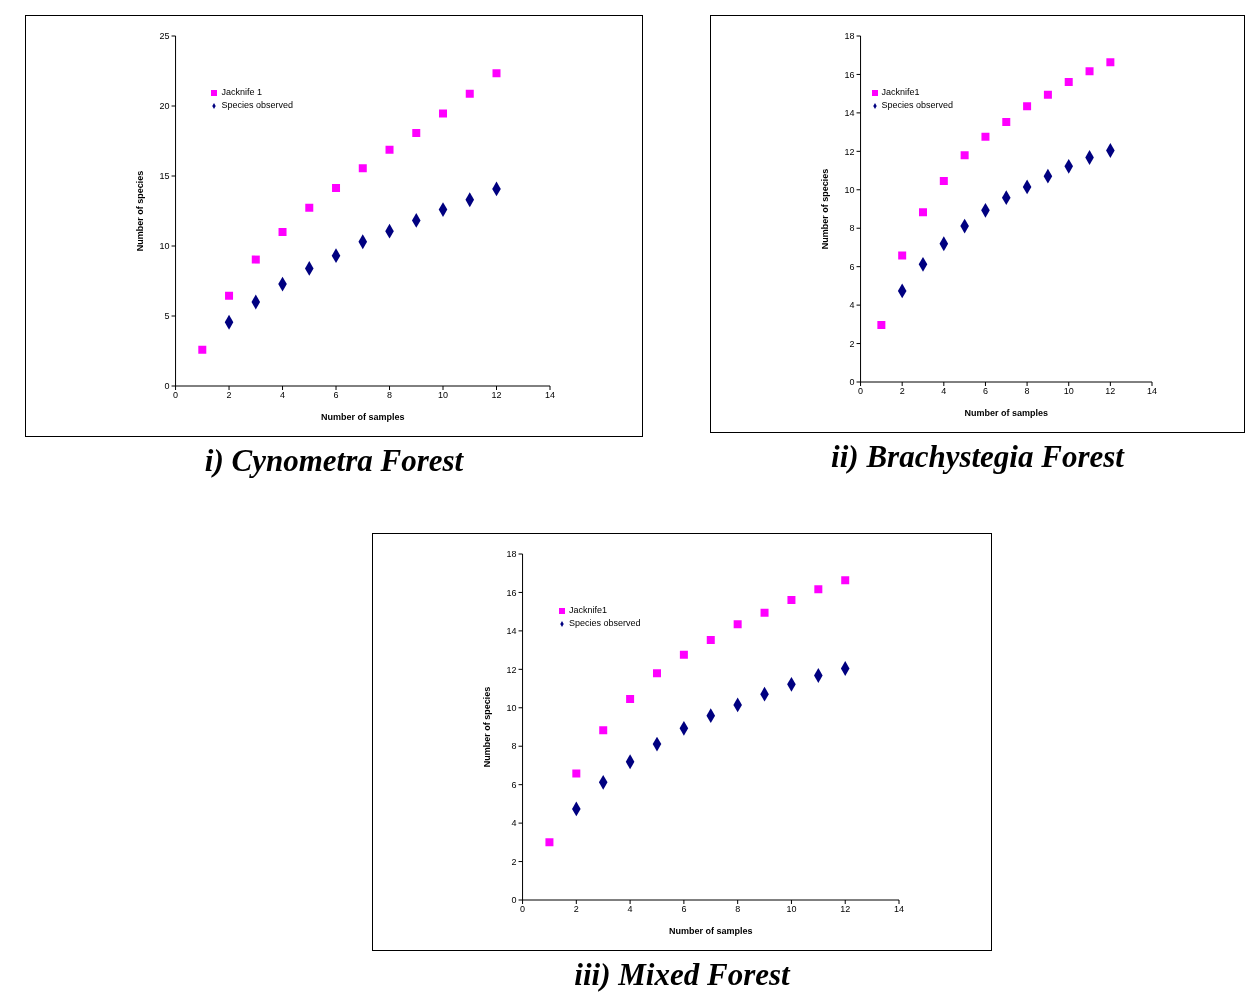 The image size is (1249, 1002). What do you see at coordinates (682, 975) in the screenshot?
I see `text: iii) Mixed Forest` at bounding box center [682, 975].